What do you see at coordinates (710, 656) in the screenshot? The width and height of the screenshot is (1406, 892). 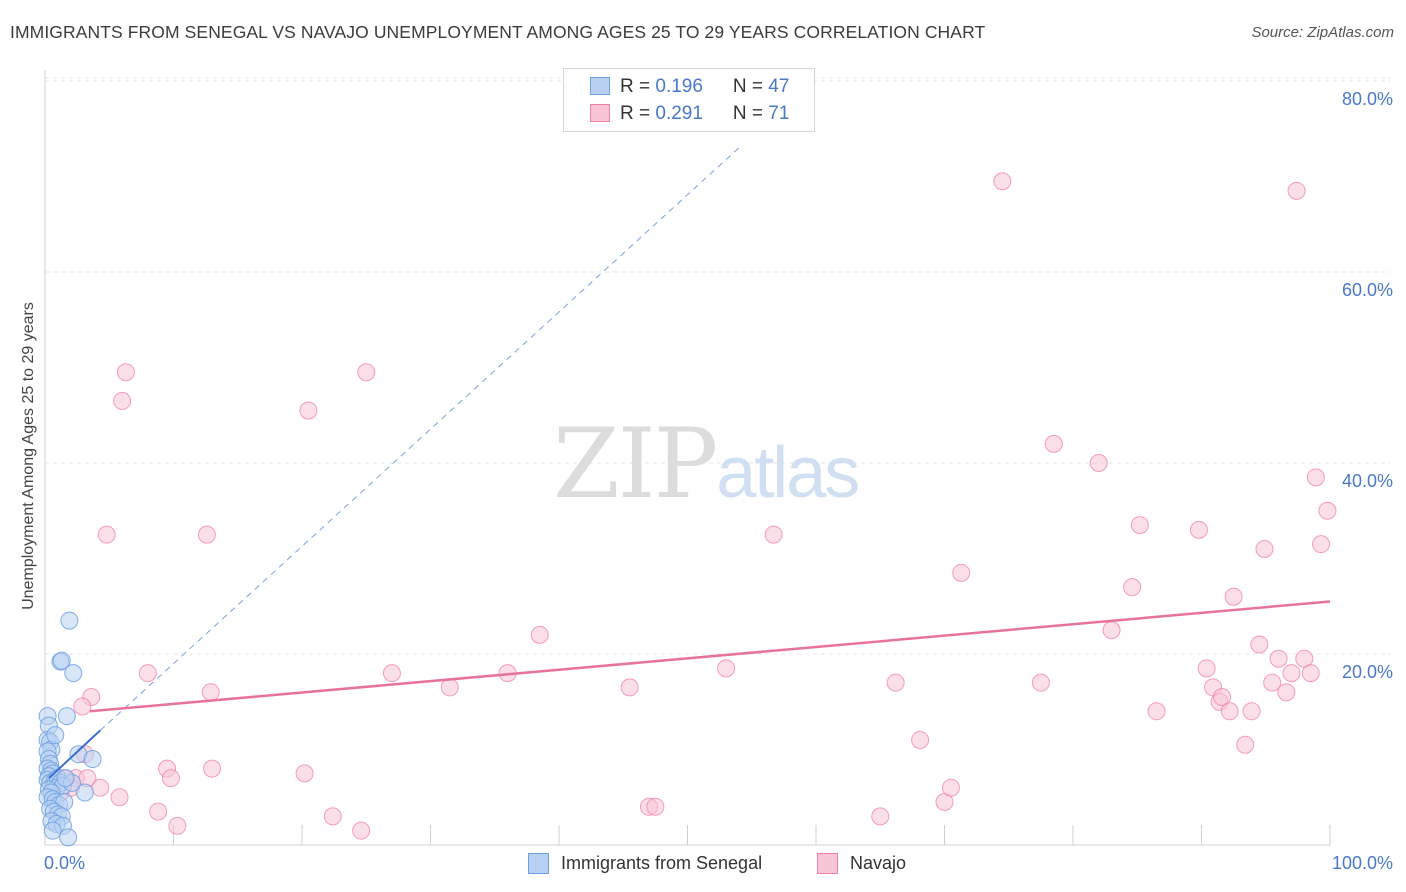 I see `navajo-trend-line` at bounding box center [710, 656].